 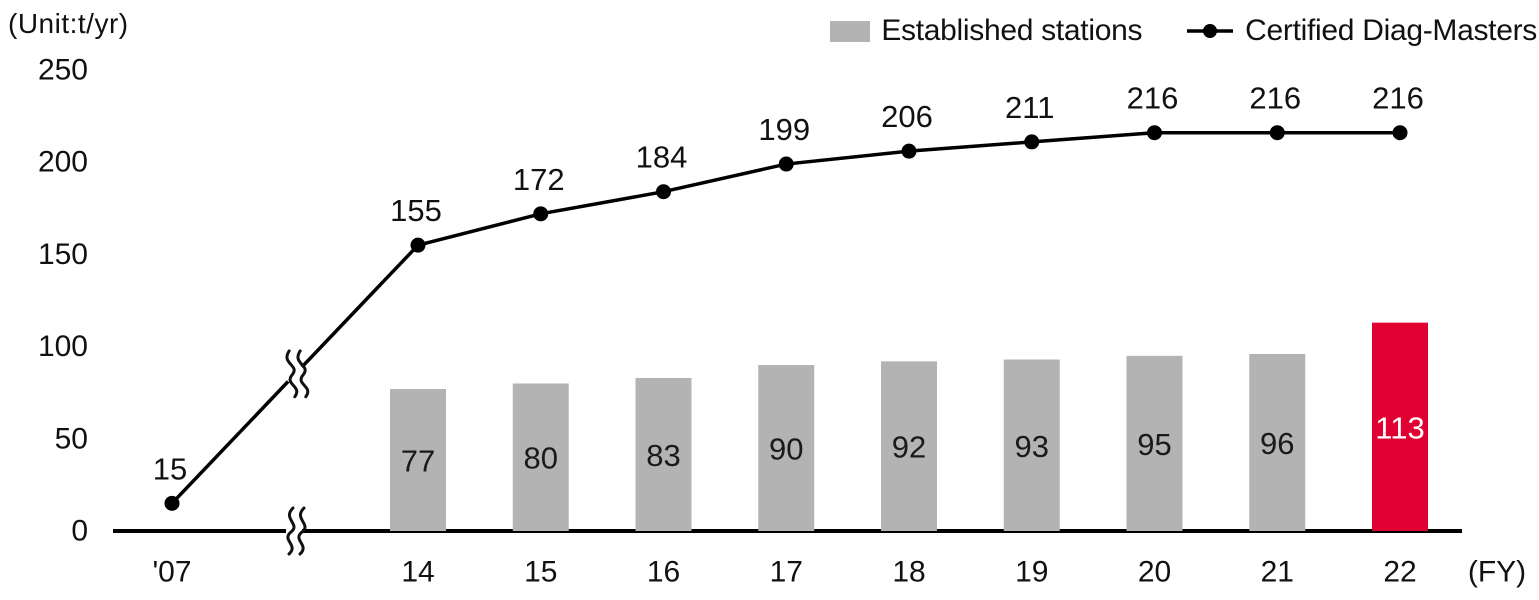 I want to click on x-tick-label: 18, so click(x=908, y=572).